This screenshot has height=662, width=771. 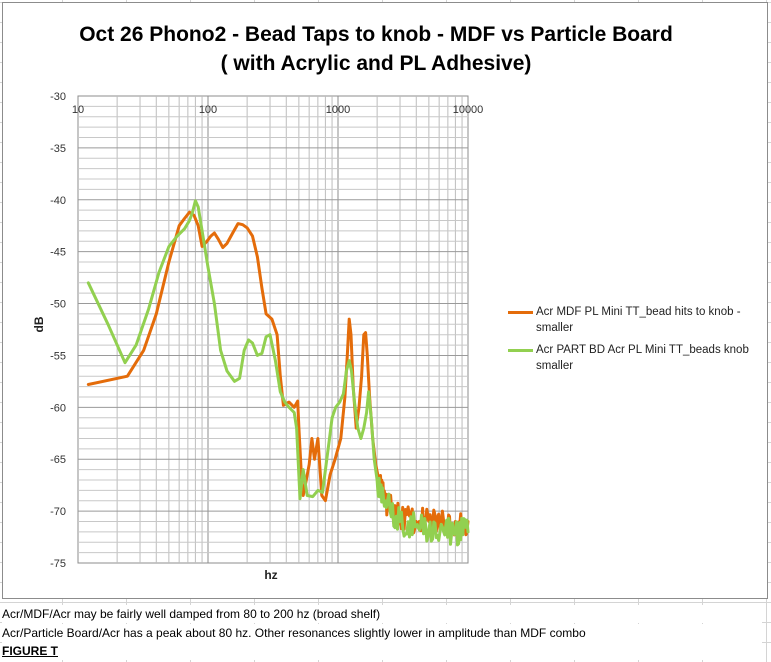 I want to click on legend-swatch-mdf, so click(x=520, y=312).